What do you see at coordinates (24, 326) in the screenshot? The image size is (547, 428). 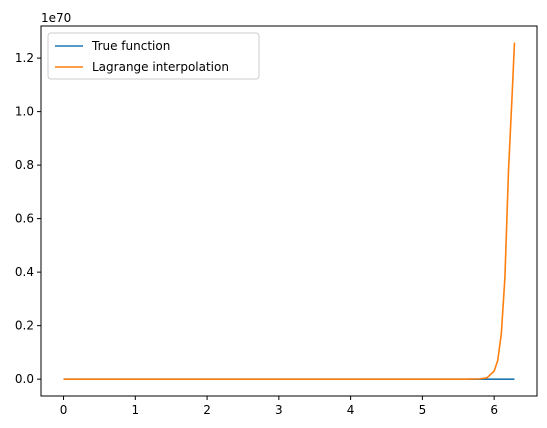 I see `y-tick-label: 0.2` at bounding box center [24, 326].